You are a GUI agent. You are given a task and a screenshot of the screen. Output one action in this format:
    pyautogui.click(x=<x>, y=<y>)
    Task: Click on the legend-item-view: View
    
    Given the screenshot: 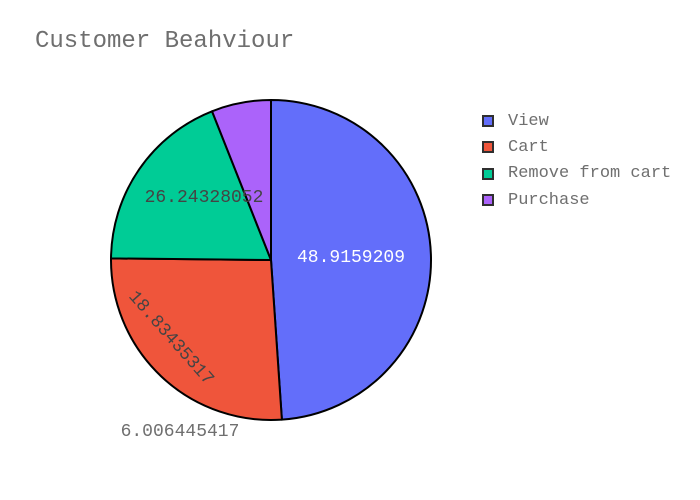 What is the action you would take?
    pyautogui.click(x=576, y=121)
    